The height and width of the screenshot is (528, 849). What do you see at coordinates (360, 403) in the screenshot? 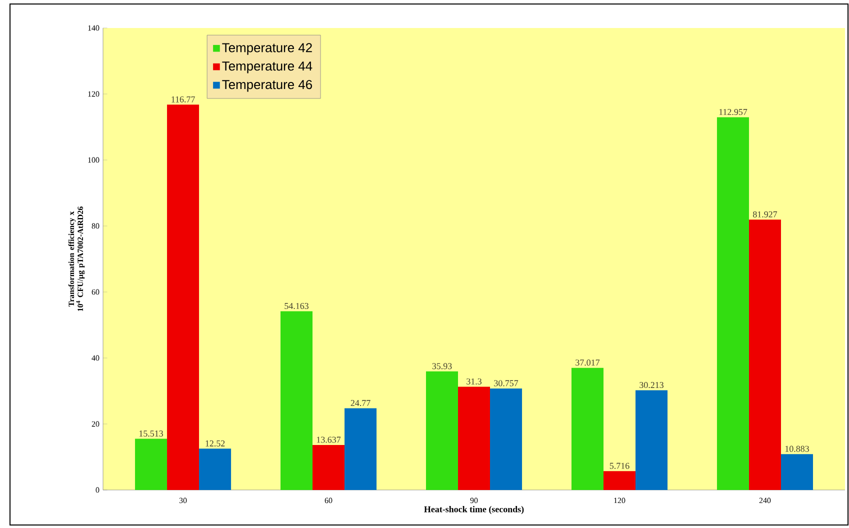
I see `data-label: 24.77` at bounding box center [360, 403].